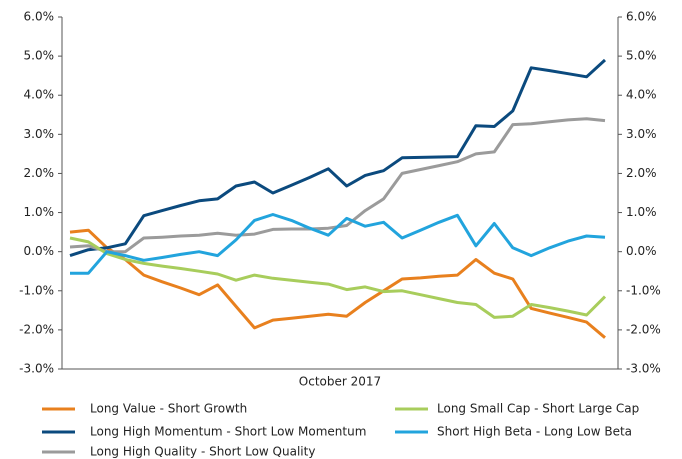  I want to click on y-tick-label: 5.0%, so click(39, 56).